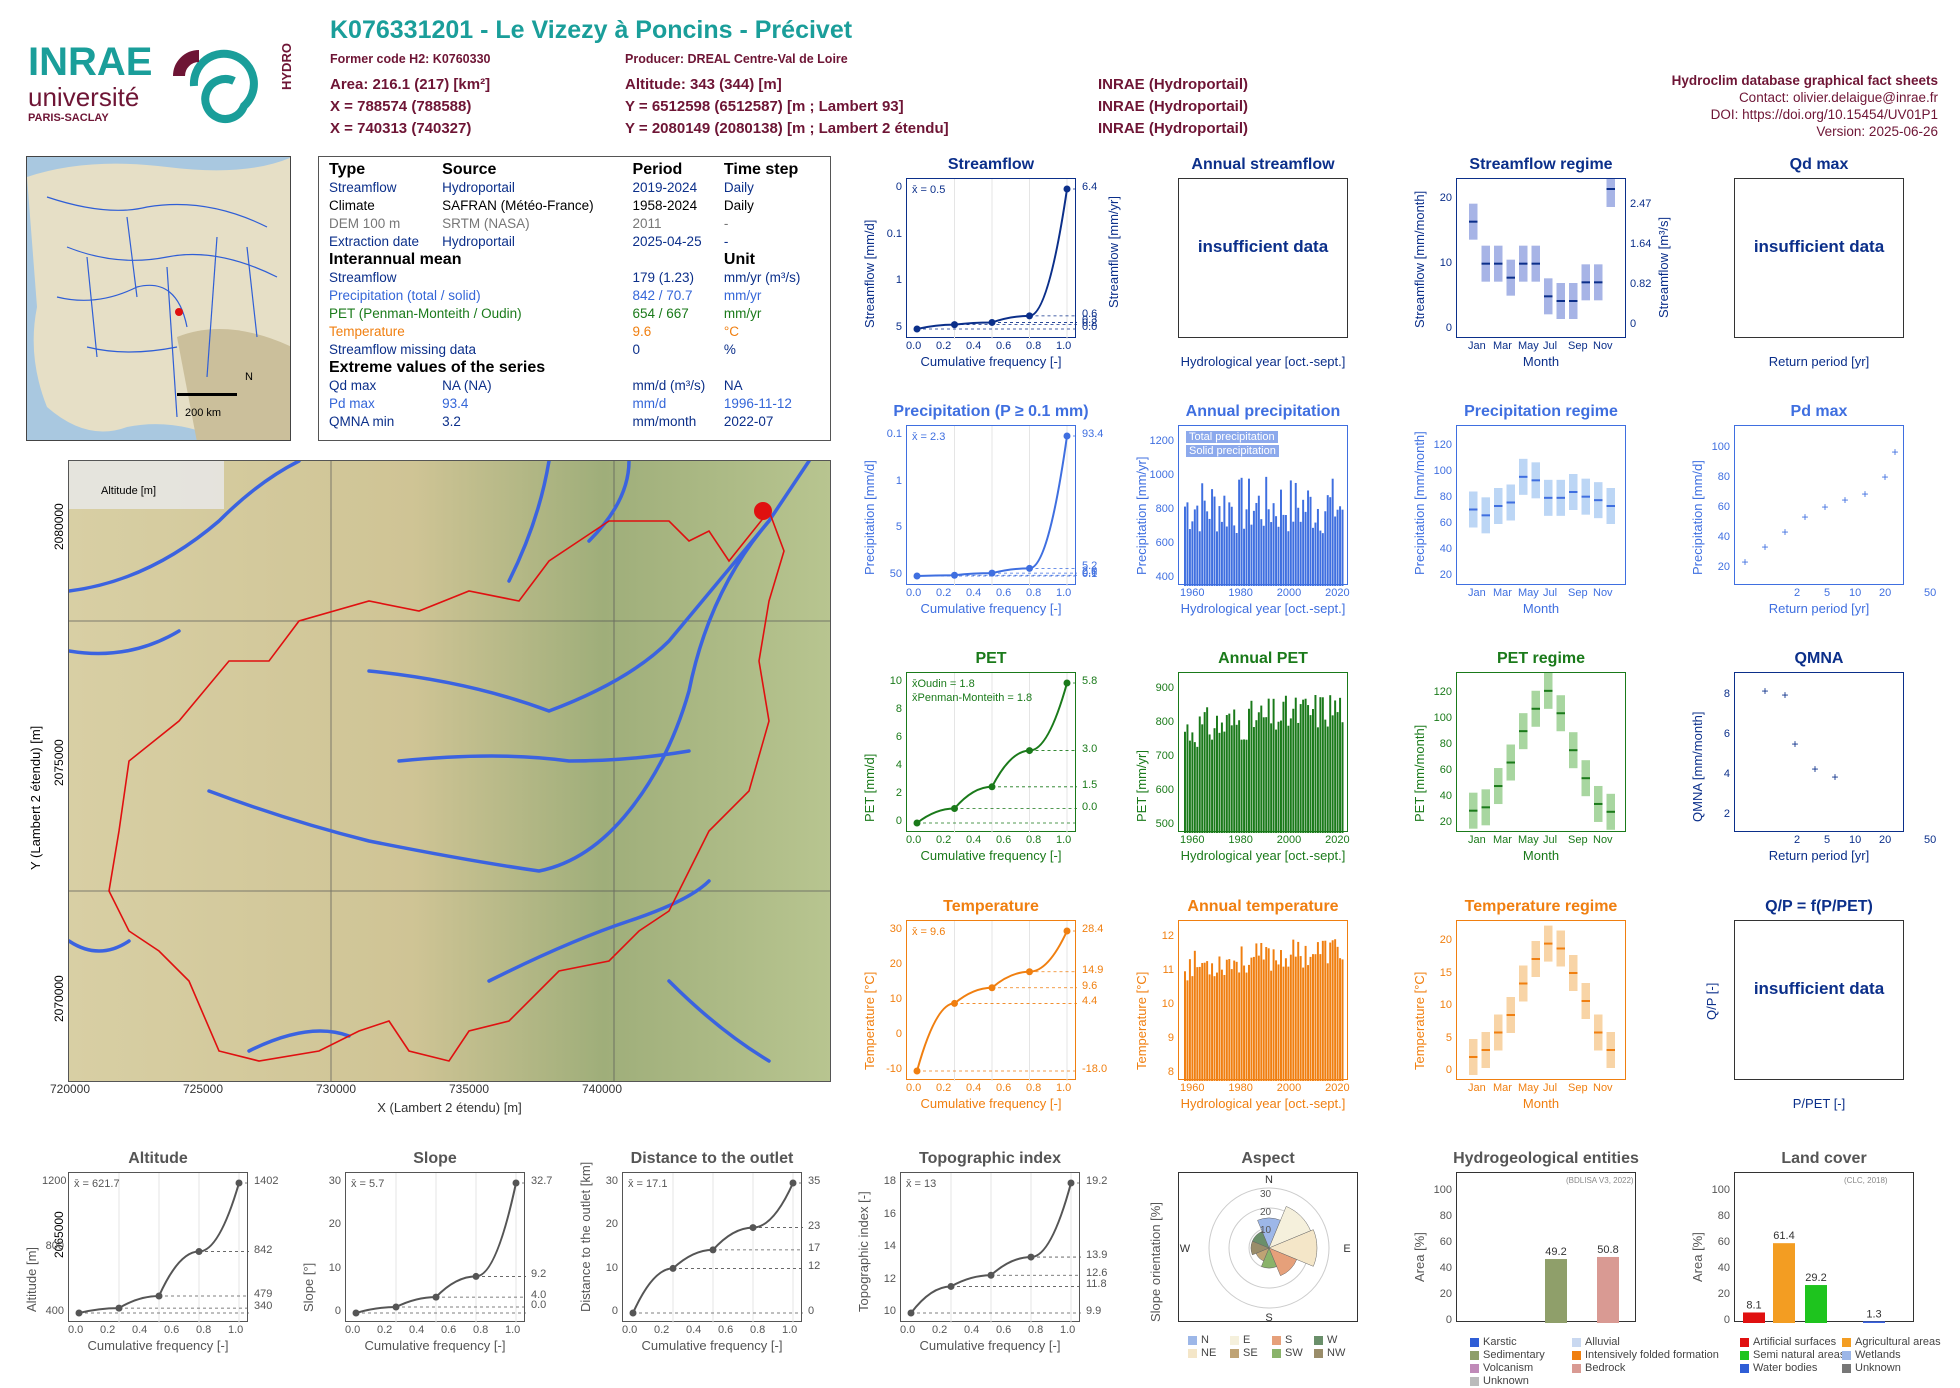  What do you see at coordinates (574, 350) in the screenshot?
I see `mean-row-missing: Streamflow missing data 0%` at bounding box center [574, 350].